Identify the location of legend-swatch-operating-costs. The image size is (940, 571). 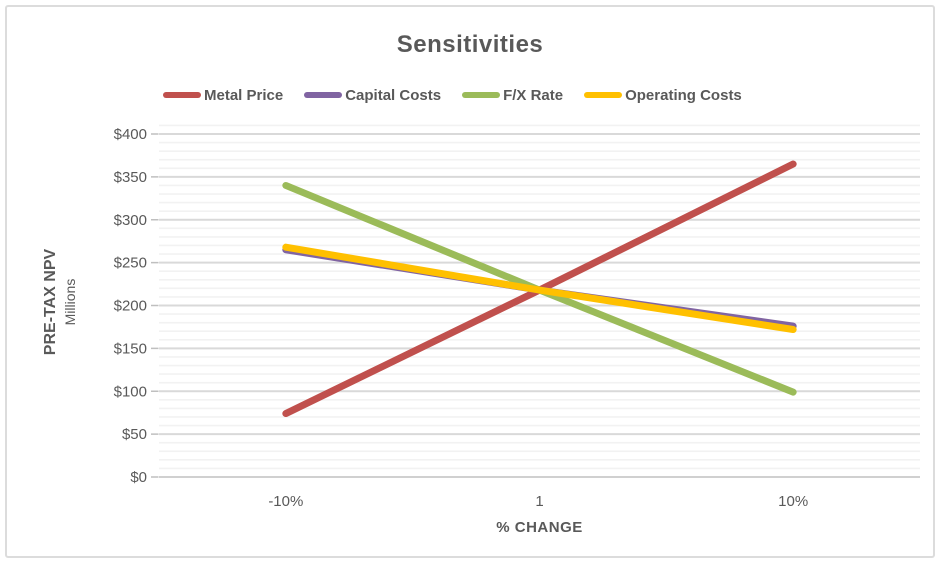
(603, 95).